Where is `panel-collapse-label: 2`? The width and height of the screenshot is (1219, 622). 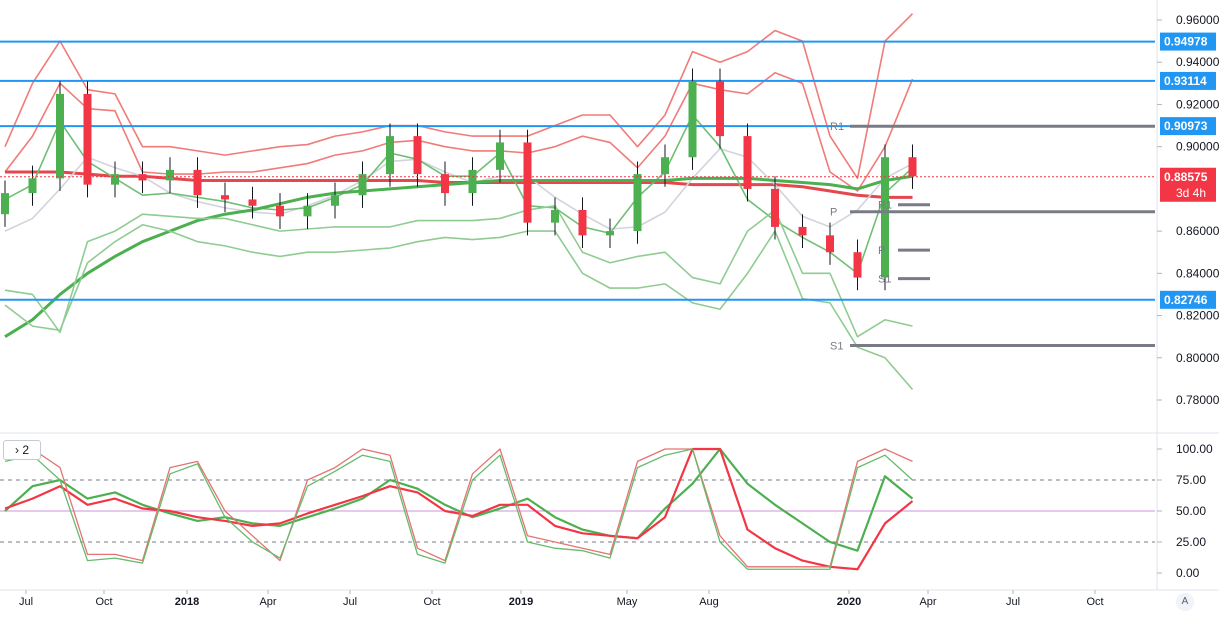 panel-collapse-label: 2 is located at coordinates (26, 450).